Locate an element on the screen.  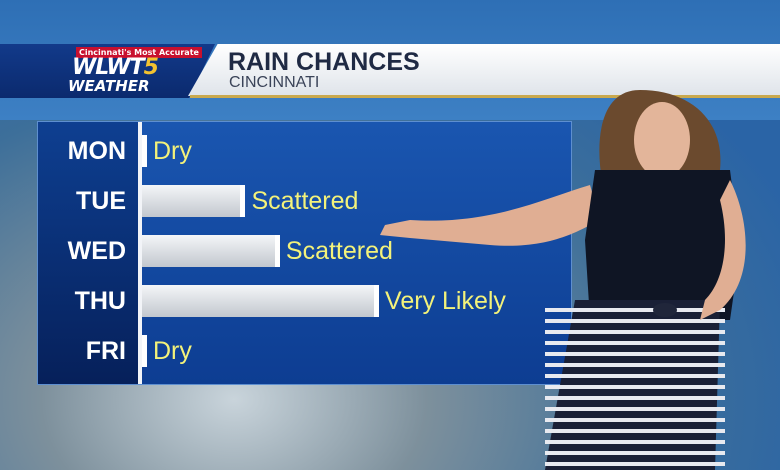
presenter-top is located at coordinates (662, 245).